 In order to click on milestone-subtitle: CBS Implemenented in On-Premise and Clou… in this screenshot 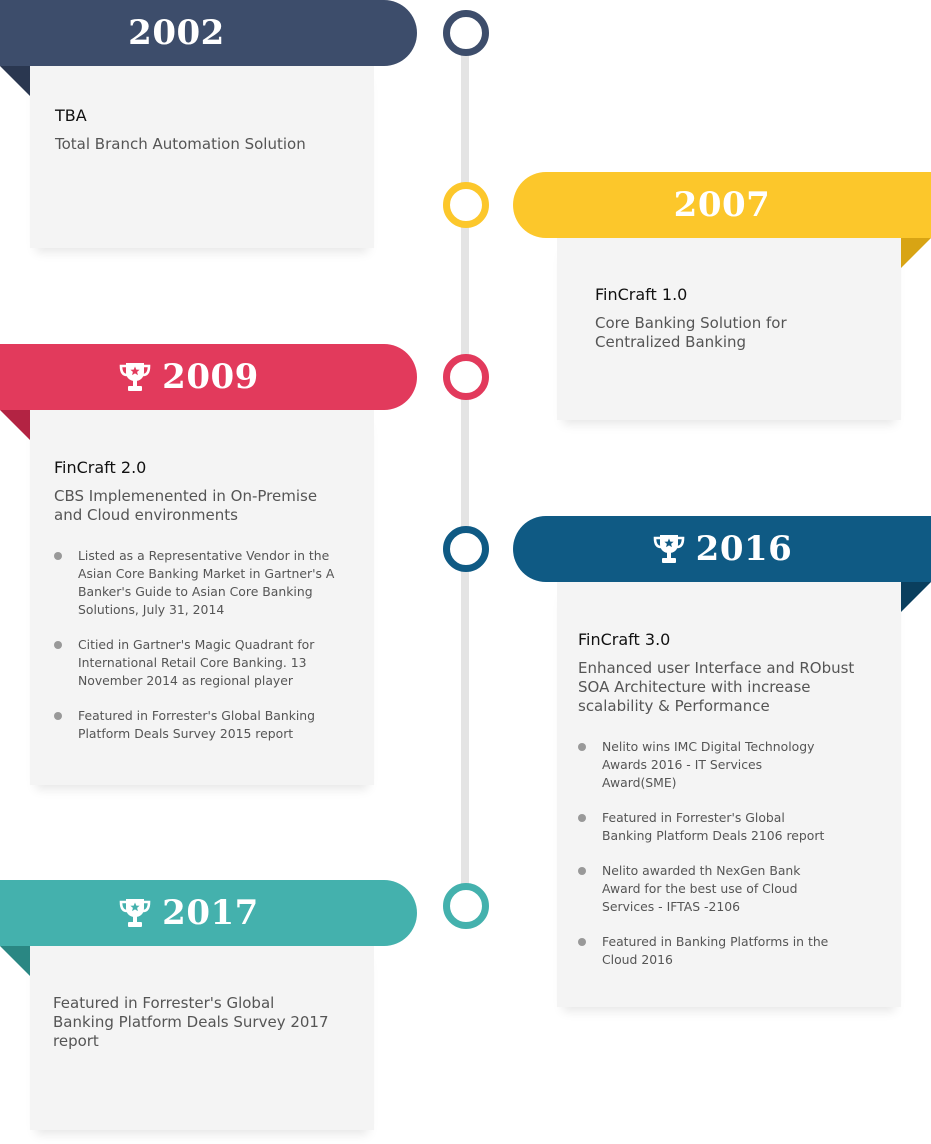, I will do `click(186, 505)`.